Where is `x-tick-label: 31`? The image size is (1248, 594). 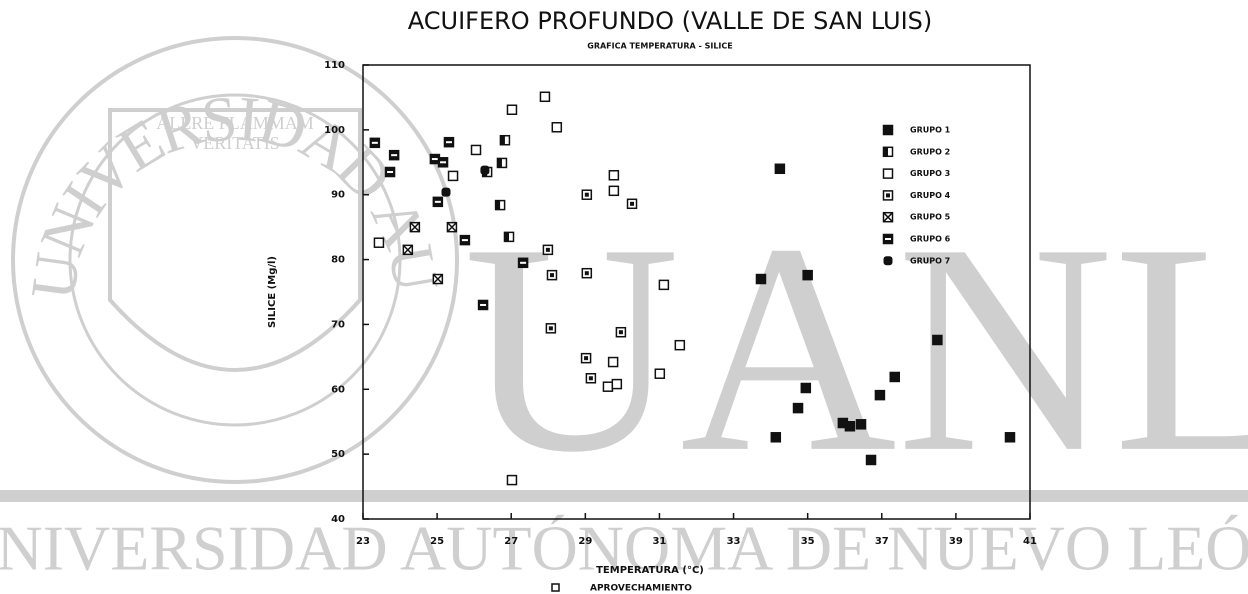 x-tick-label: 31 is located at coordinates (659, 541).